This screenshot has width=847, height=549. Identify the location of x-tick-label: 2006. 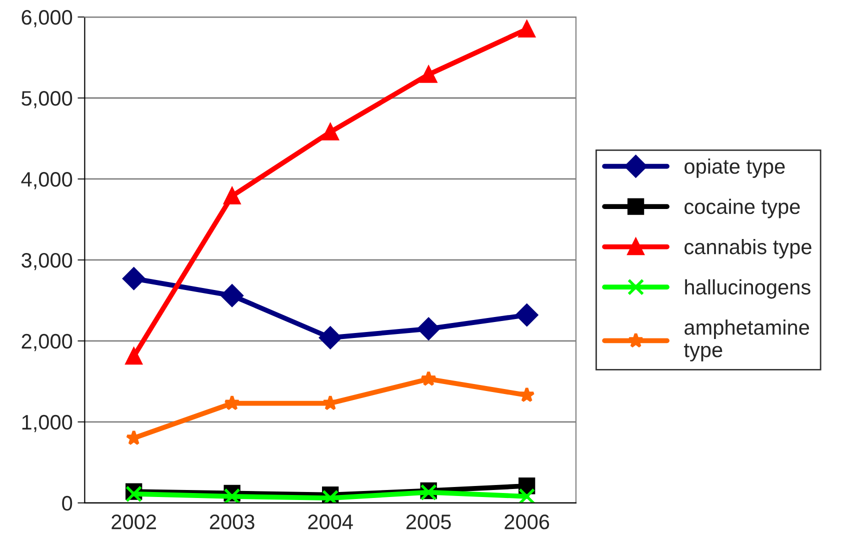
(527, 522).